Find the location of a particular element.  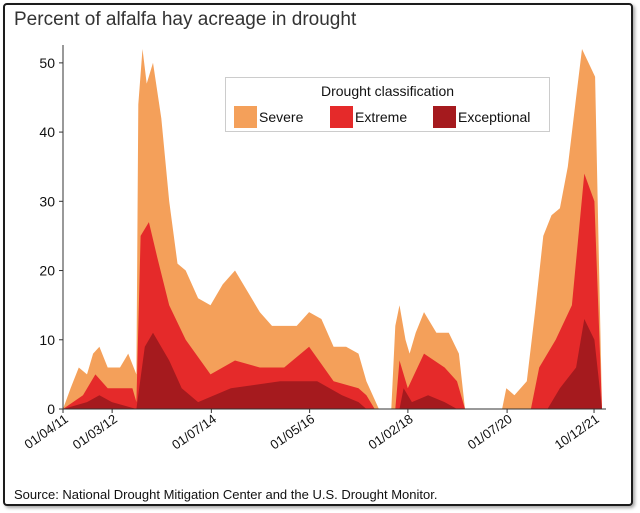

x-tick-label: 01/02/18 is located at coordinates (391, 431).